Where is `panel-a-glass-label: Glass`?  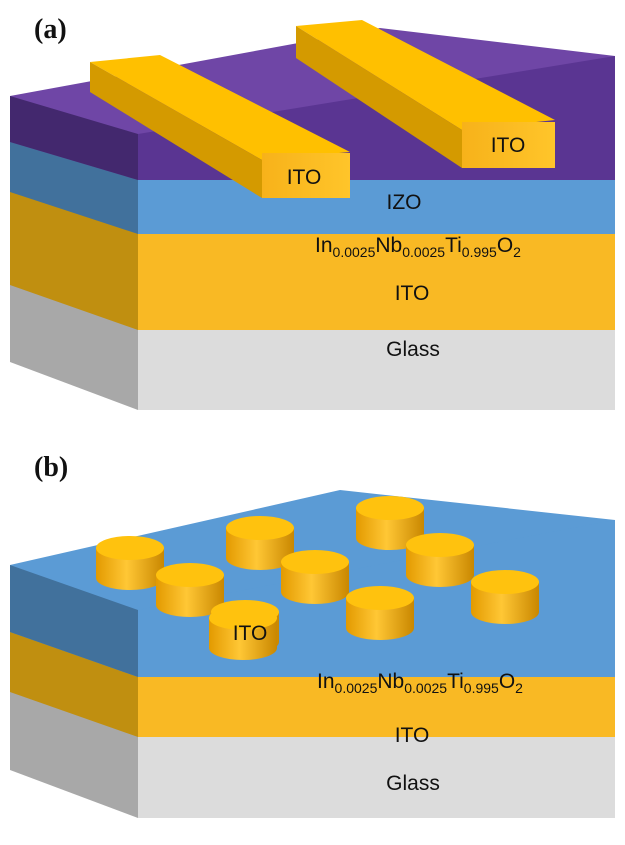
panel-a-glass-label: Glass is located at coordinates (413, 349).